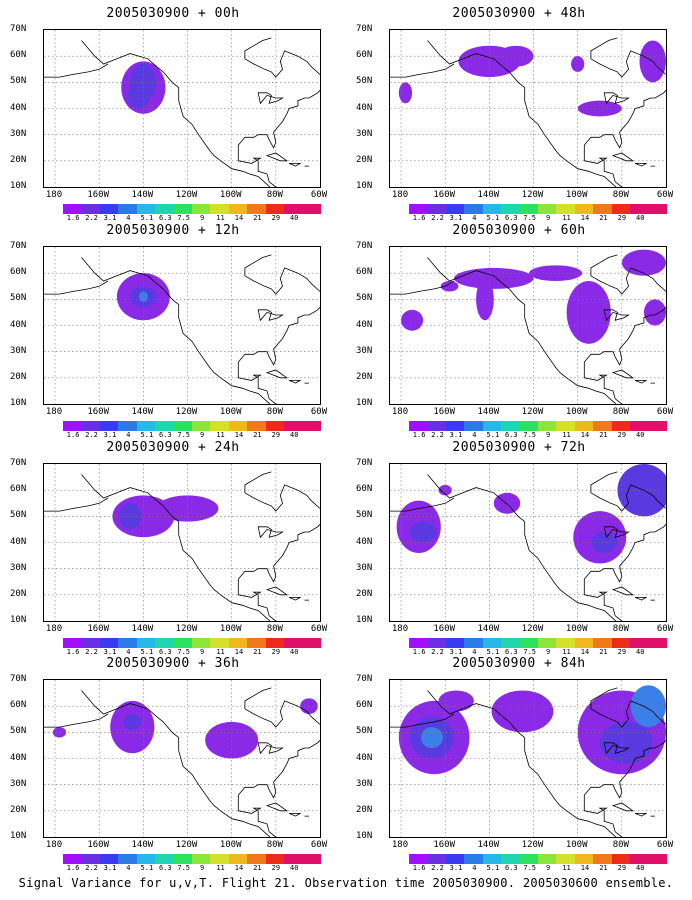  What do you see at coordinates (18, 567) in the screenshot?
I see `latitude-label: 30N` at bounding box center [18, 567].